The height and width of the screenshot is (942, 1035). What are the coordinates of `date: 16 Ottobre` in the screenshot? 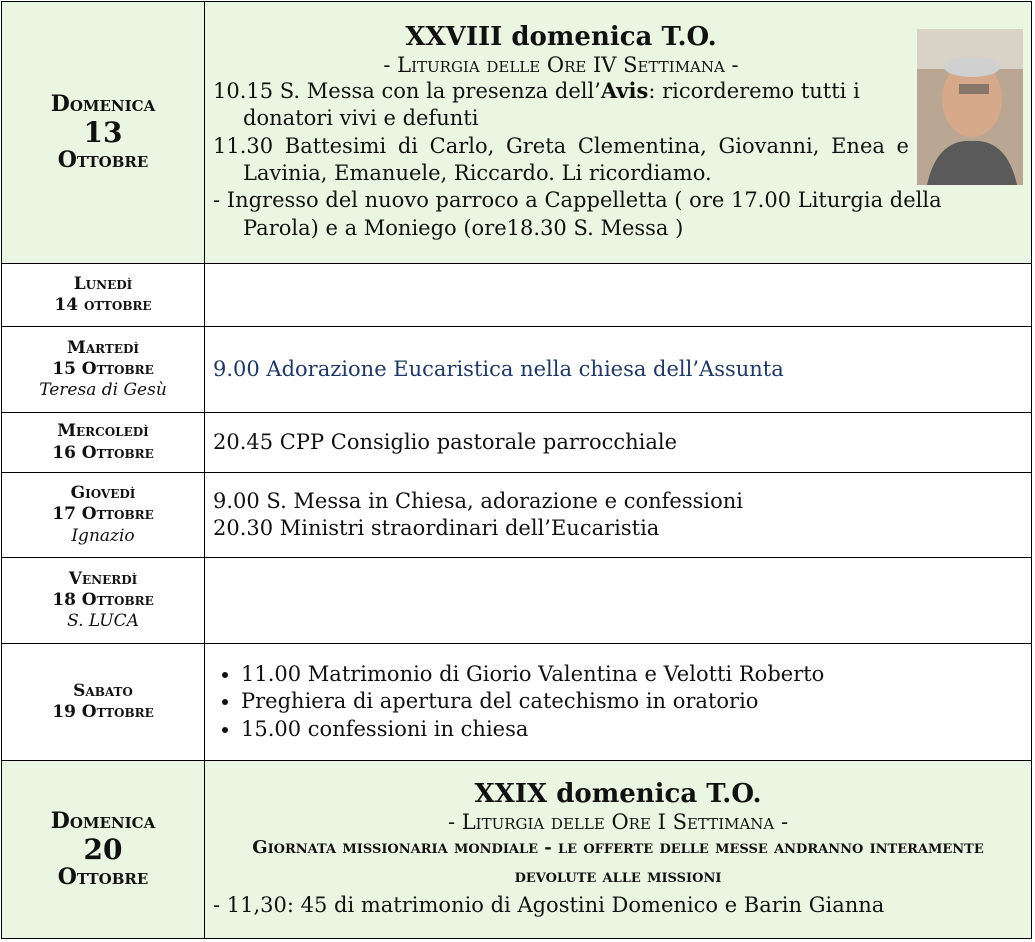 It's located at (103, 452).